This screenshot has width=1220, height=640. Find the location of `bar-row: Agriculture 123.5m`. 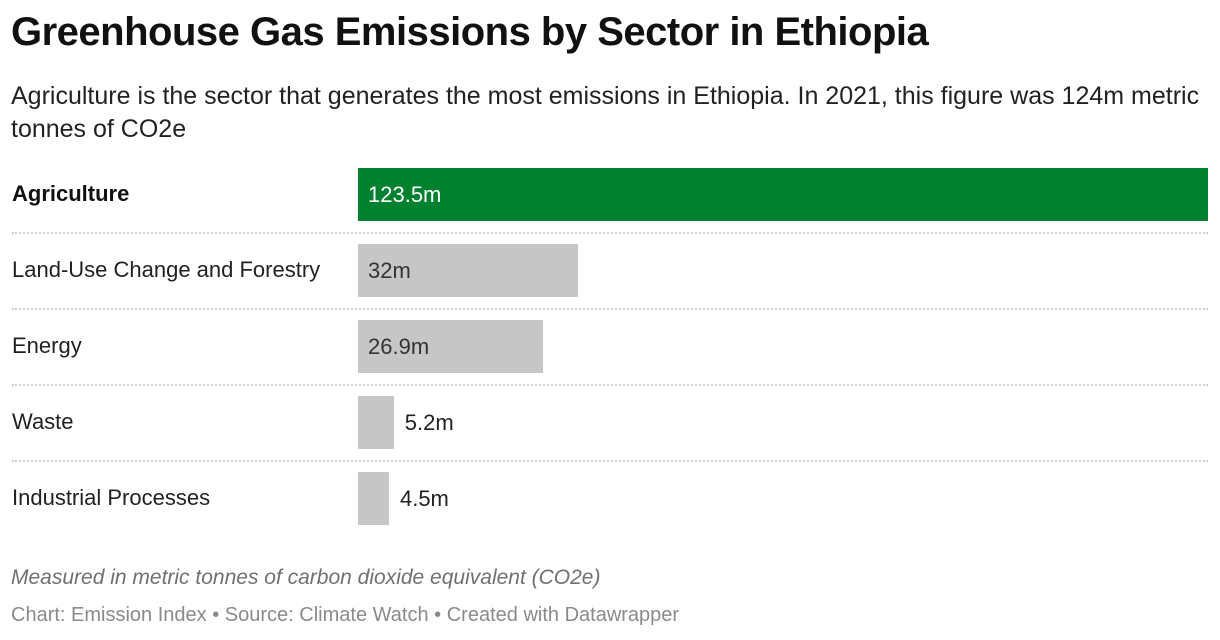

bar-row: Agriculture 123.5m is located at coordinates (610, 200).